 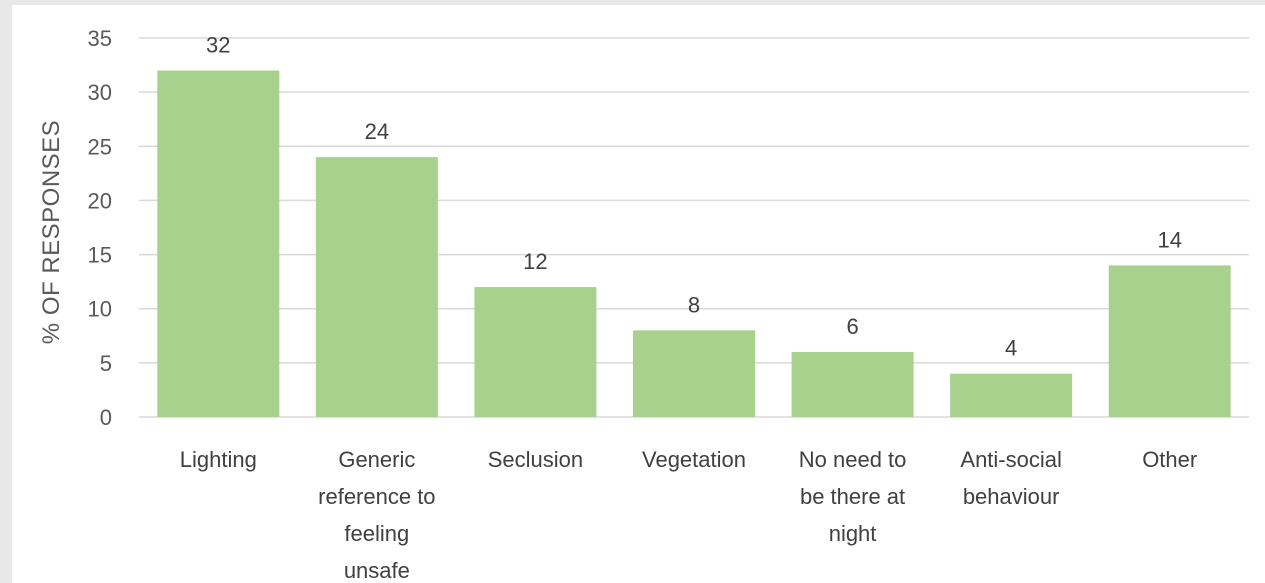 What do you see at coordinates (100, 146) in the screenshot?
I see `y-tick-label: 25` at bounding box center [100, 146].